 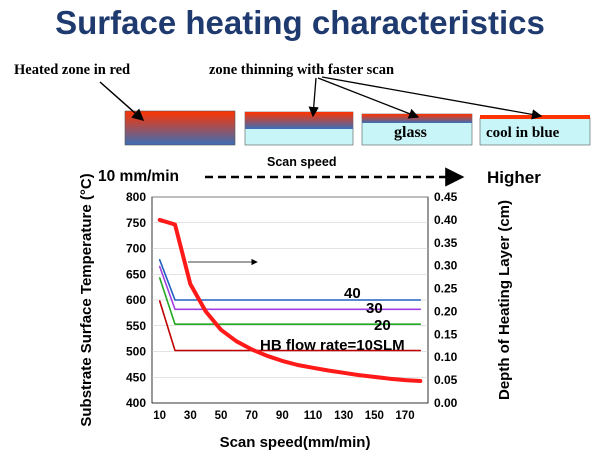 I want to click on y-right-tick-label: 0.05, so click(x=446, y=380).